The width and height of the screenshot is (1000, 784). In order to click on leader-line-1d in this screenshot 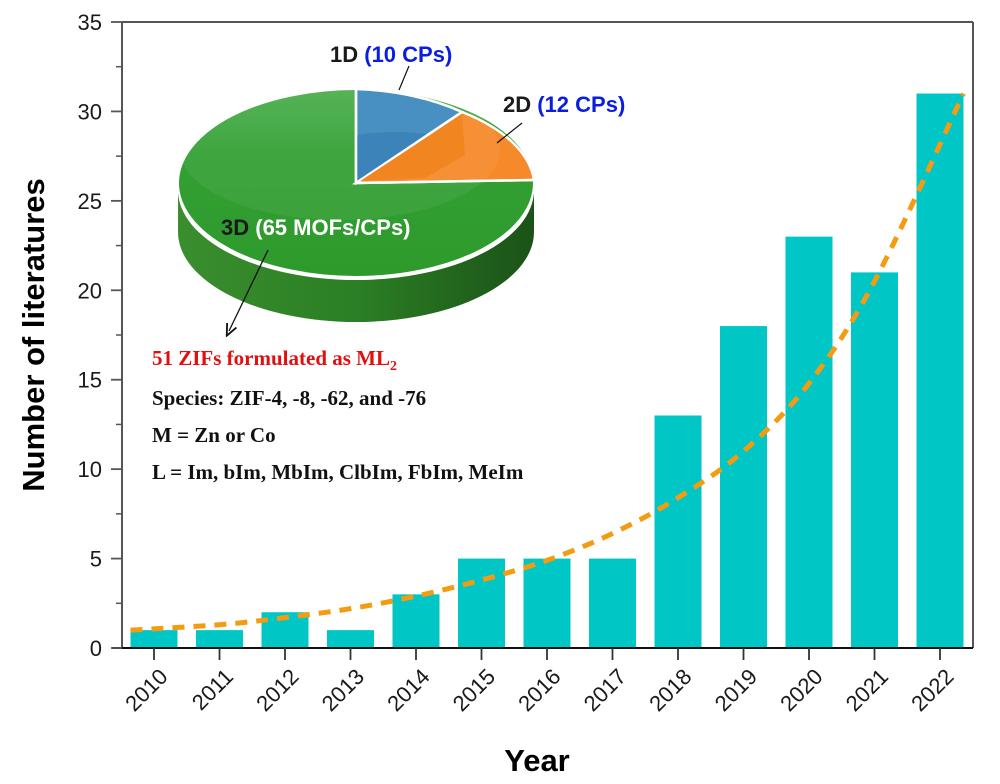, I will do `click(404, 78)`.